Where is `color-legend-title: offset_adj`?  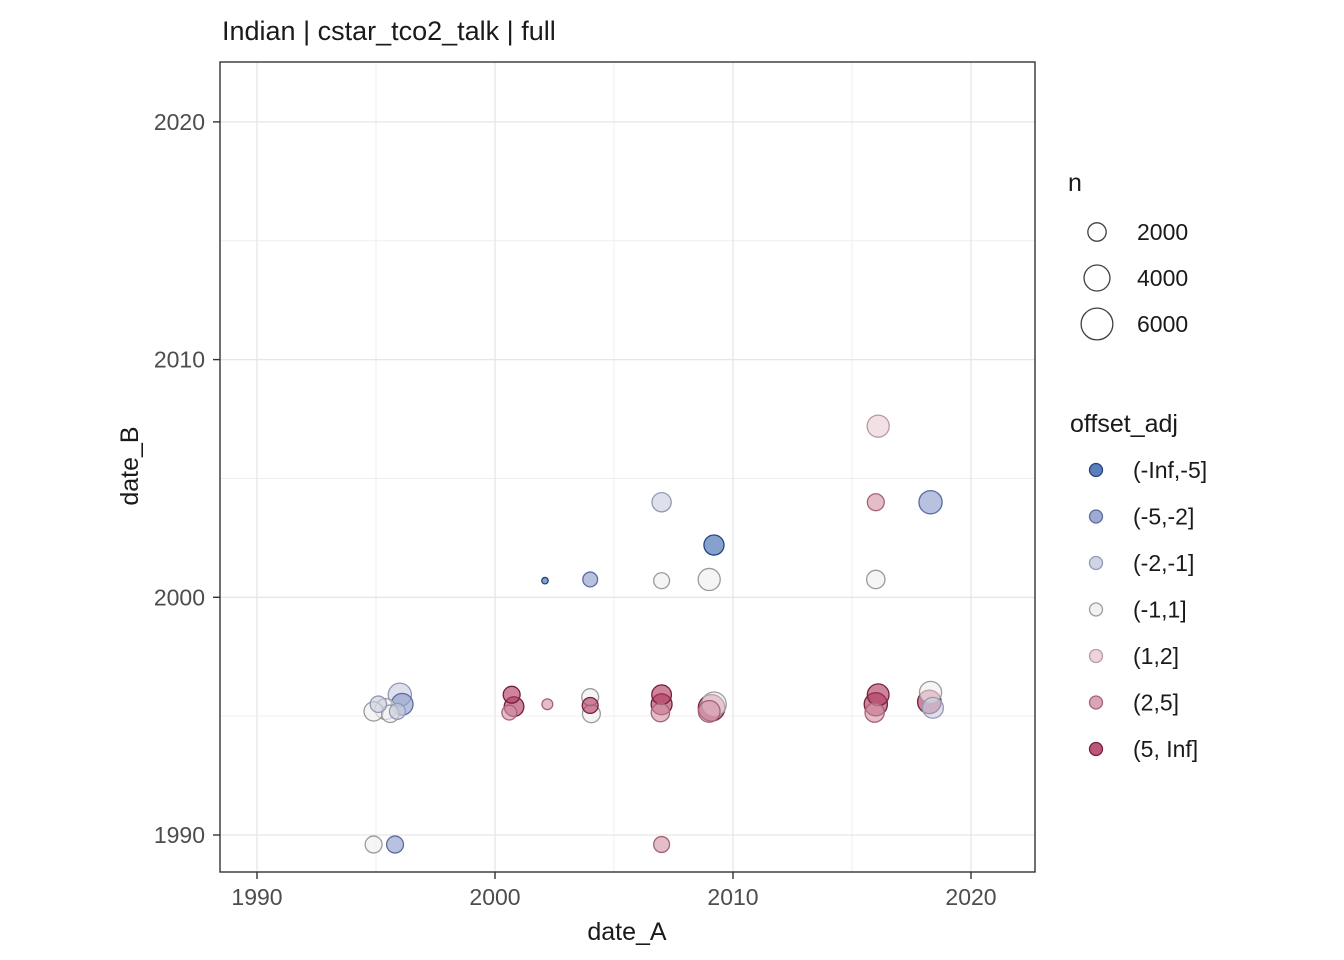
color-legend-title: offset_adj is located at coordinates (1124, 424).